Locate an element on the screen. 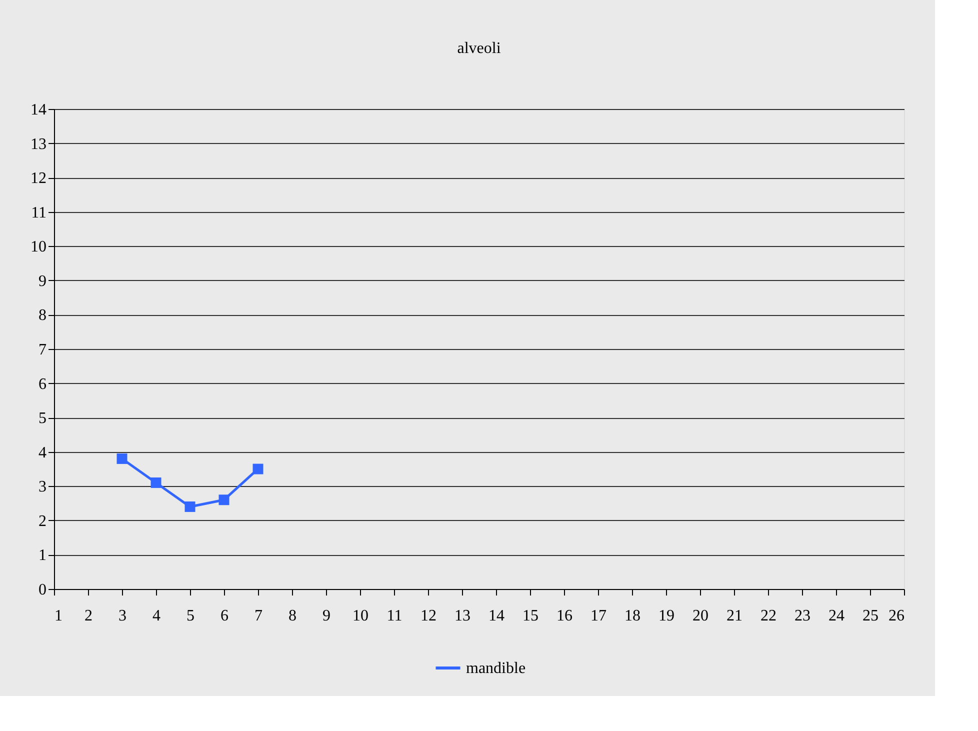  chart-title: alveoli is located at coordinates (479, 48).